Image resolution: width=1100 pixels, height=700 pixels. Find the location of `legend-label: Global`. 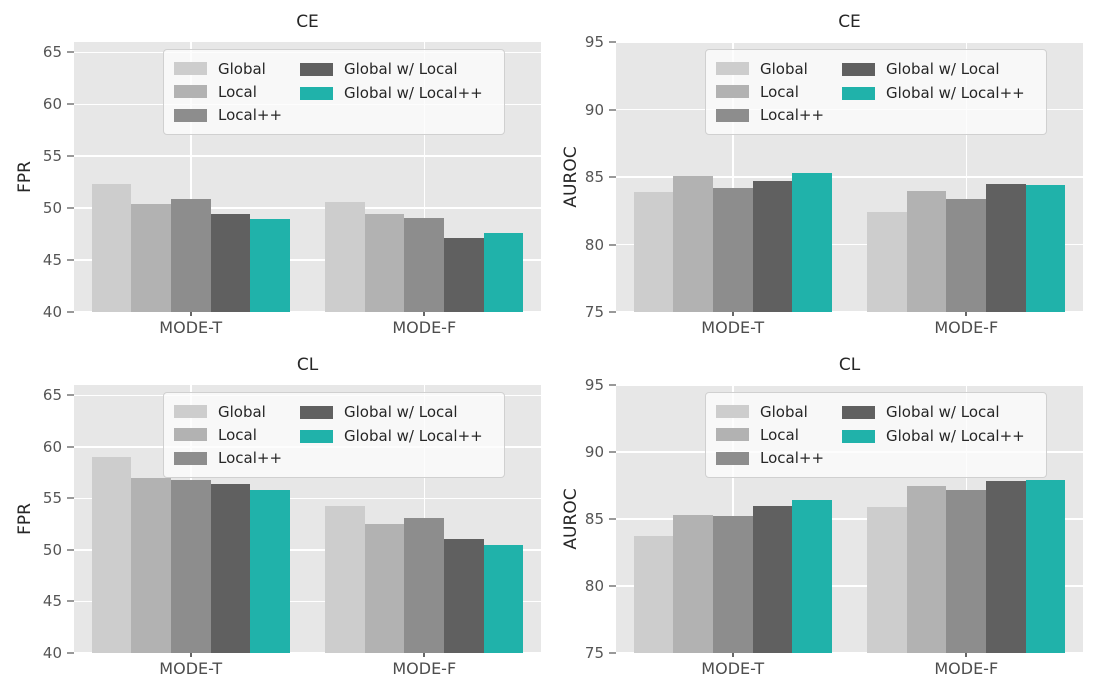

legend-label: Global is located at coordinates (242, 68).